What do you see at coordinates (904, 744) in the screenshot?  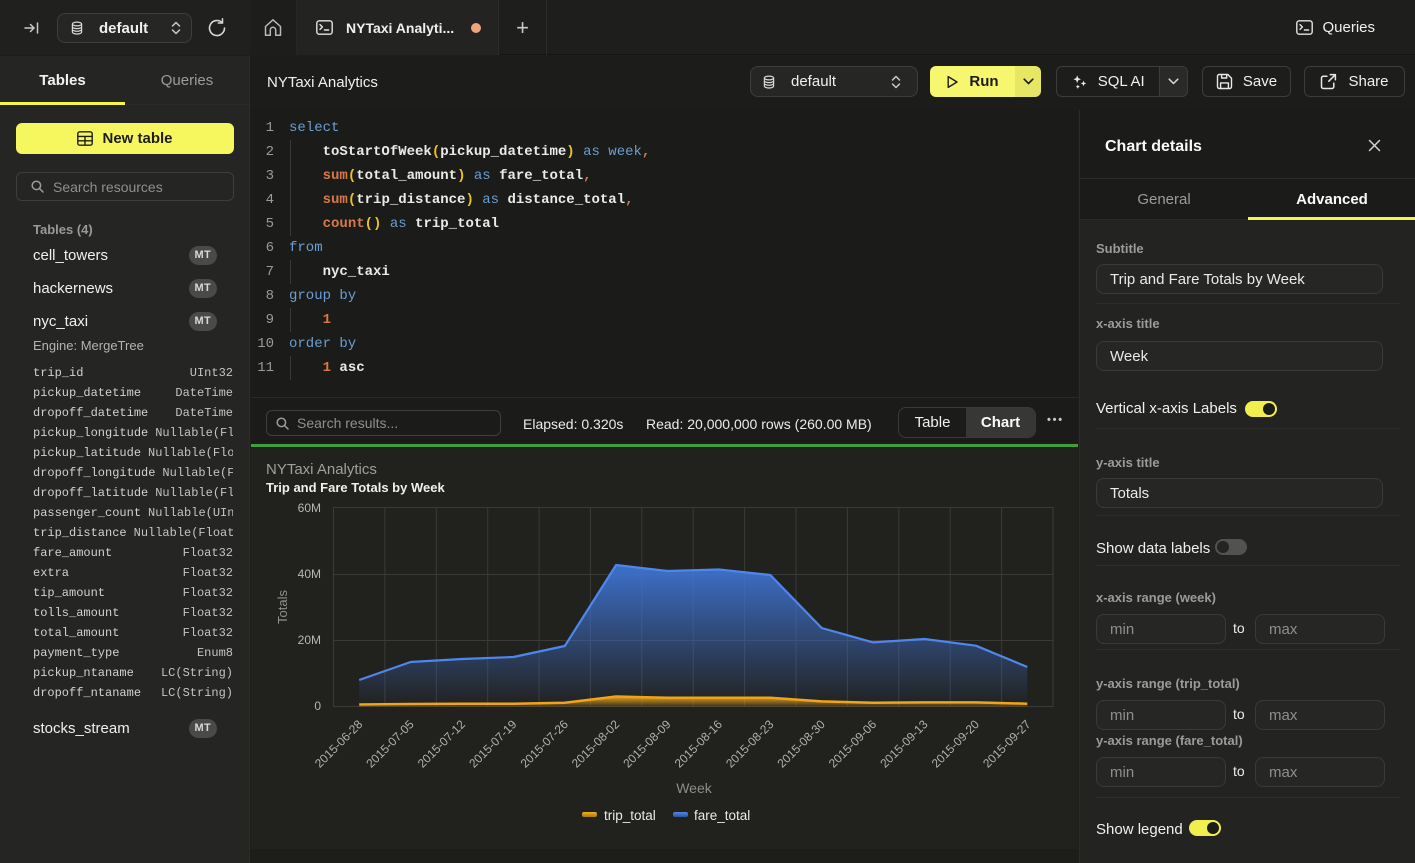 I see `svg-text: 2015-09-13` at bounding box center [904, 744].